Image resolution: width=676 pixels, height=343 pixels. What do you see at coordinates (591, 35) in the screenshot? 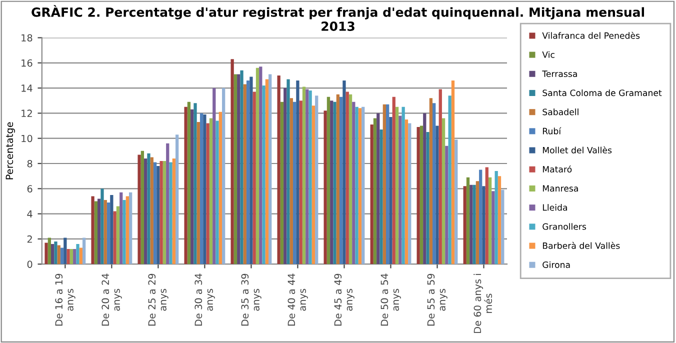
I see `legend-label: Vilafranca del Penedès` at bounding box center [591, 35].